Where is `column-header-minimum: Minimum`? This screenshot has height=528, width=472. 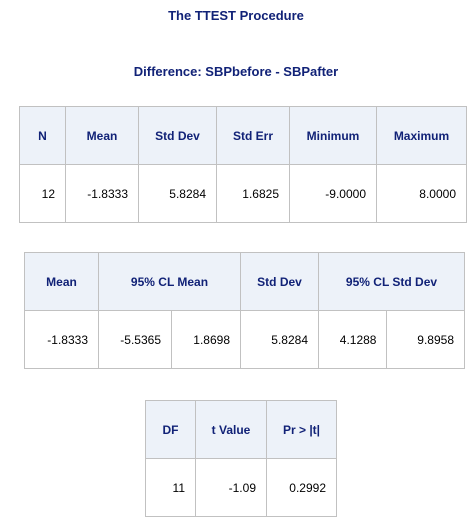 column-header-minimum: Minimum is located at coordinates (333, 135).